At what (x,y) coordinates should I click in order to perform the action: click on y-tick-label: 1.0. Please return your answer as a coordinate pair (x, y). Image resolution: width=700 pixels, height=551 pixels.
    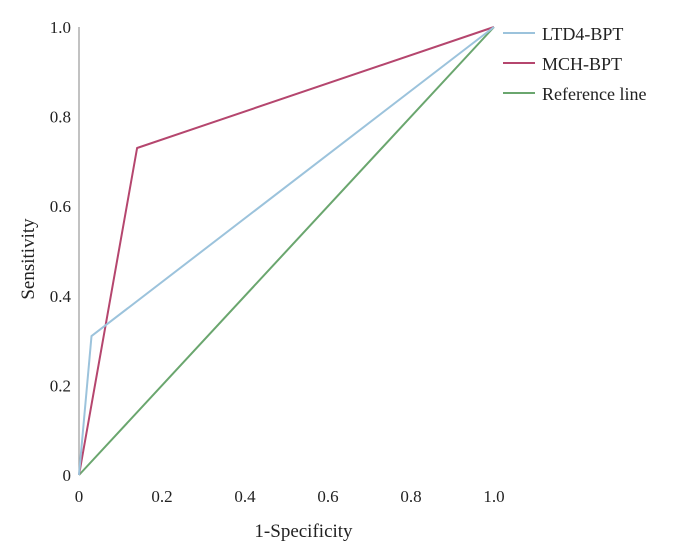
    Looking at the image, I should click on (60, 27).